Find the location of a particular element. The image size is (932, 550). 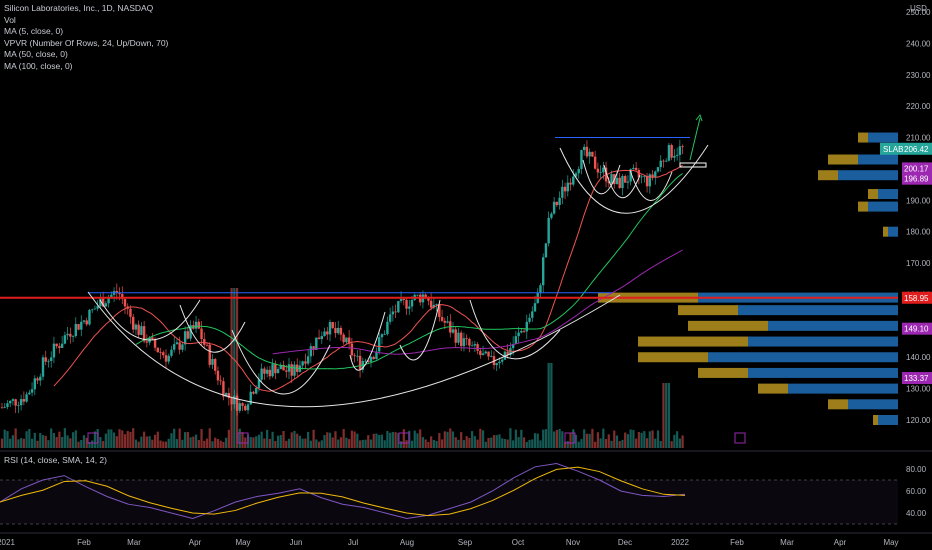

time-tick-label: Apr is located at coordinates (840, 542).